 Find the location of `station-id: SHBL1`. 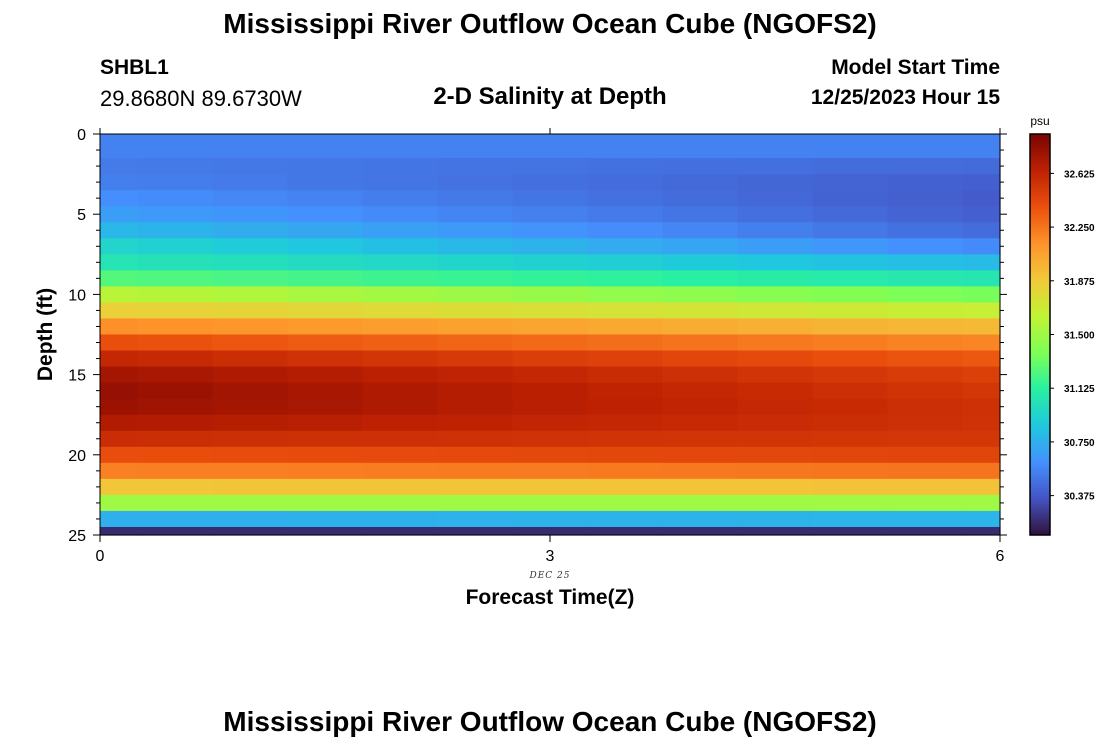

station-id: SHBL1 is located at coordinates (134, 67).